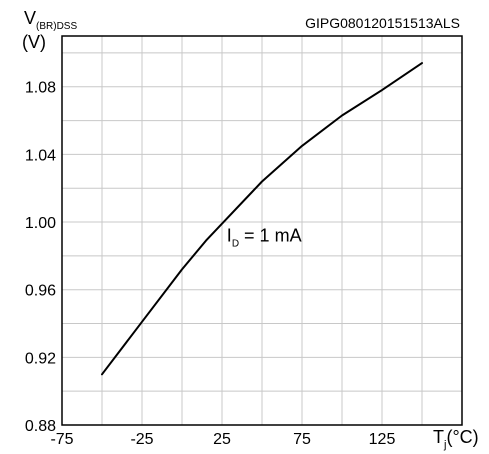 The height and width of the screenshot is (454, 489). What do you see at coordinates (50, 20) in the screenshot?
I see `y-axis-label: V(BR)DSS` at bounding box center [50, 20].